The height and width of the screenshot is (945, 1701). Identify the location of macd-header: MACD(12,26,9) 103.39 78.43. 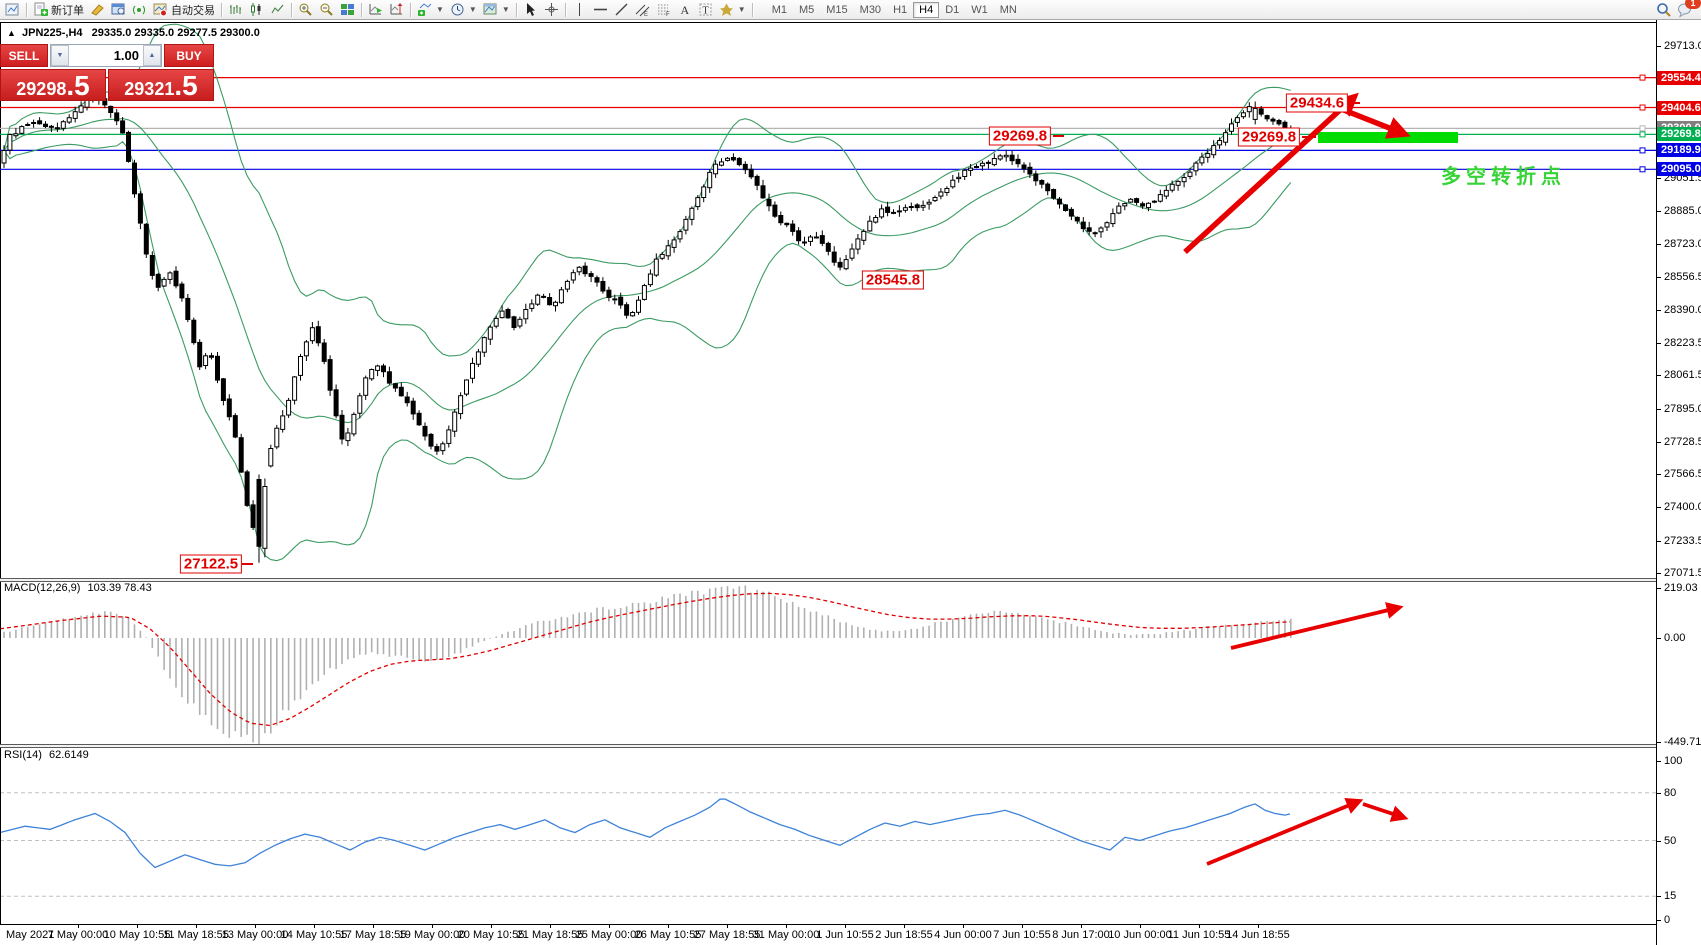
(78, 588).